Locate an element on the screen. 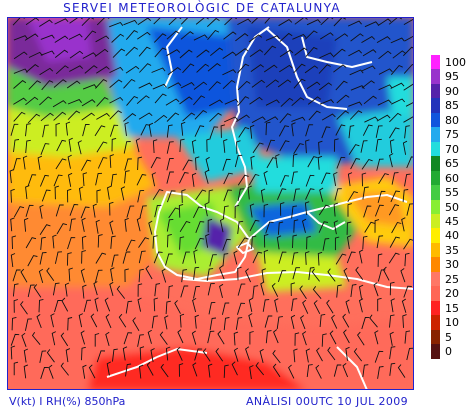 The image size is (475, 415). scale-label: 60 is located at coordinates (452, 178).